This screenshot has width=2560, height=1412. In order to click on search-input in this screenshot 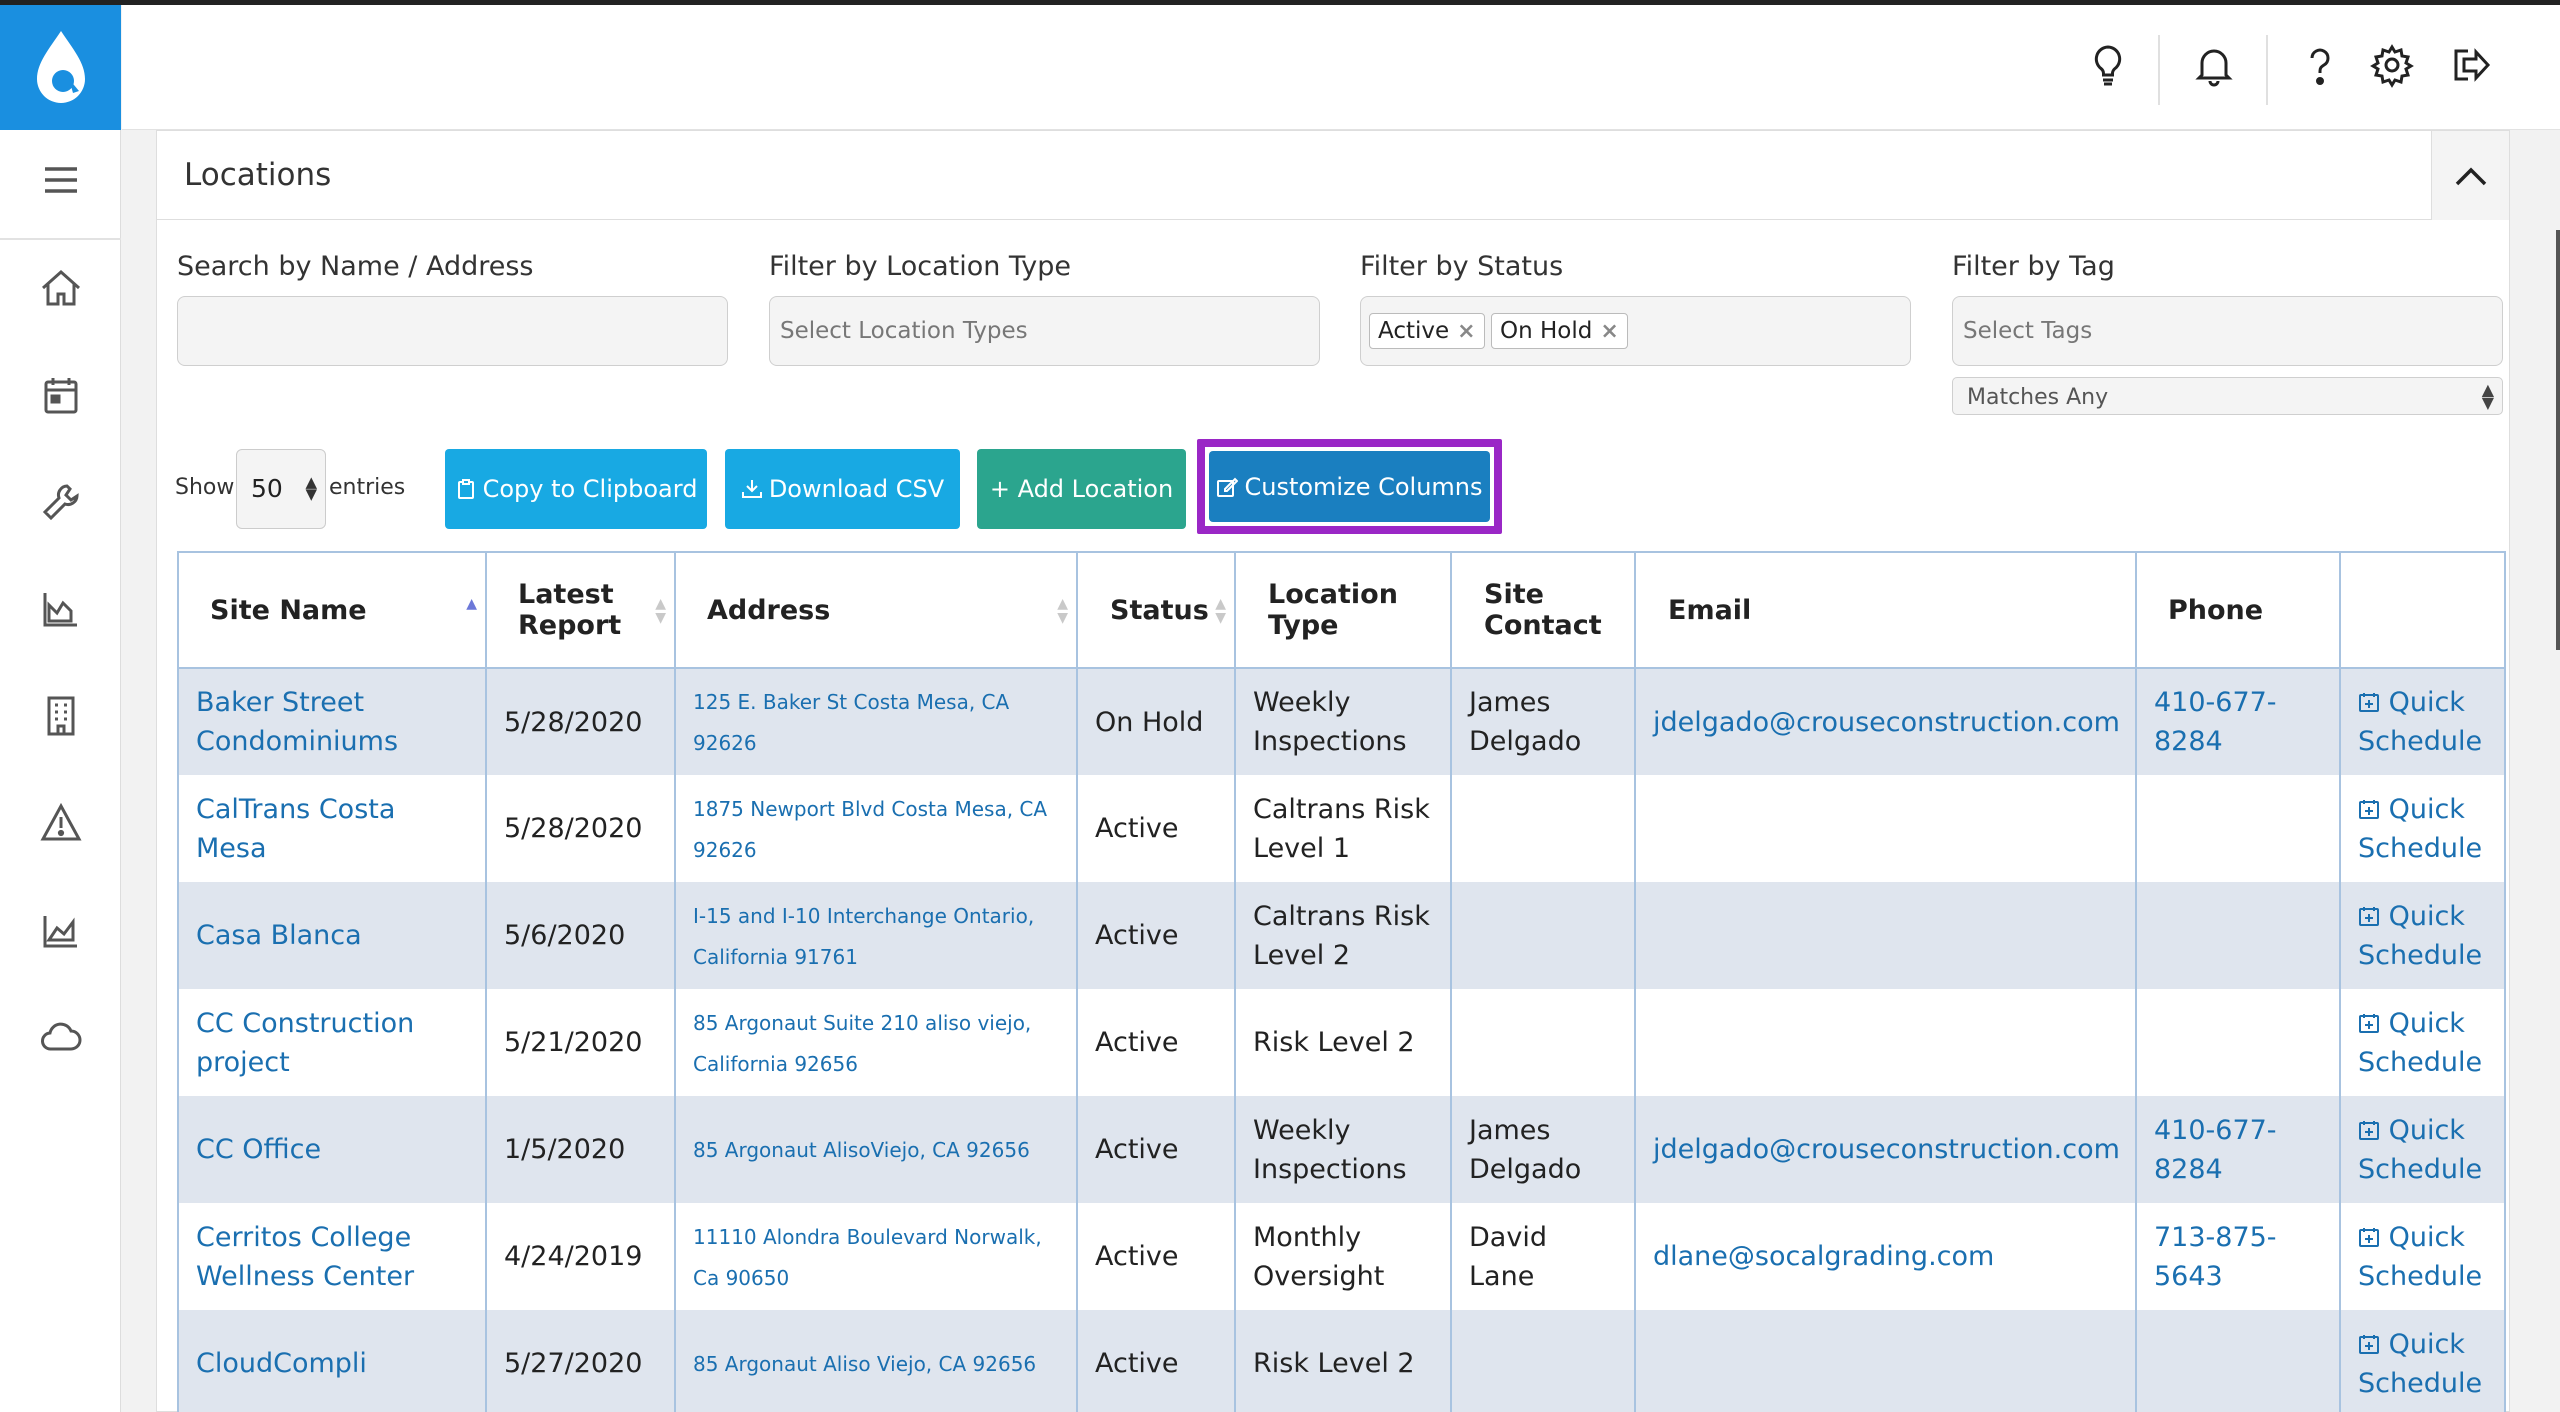, I will do `click(452, 331)`.